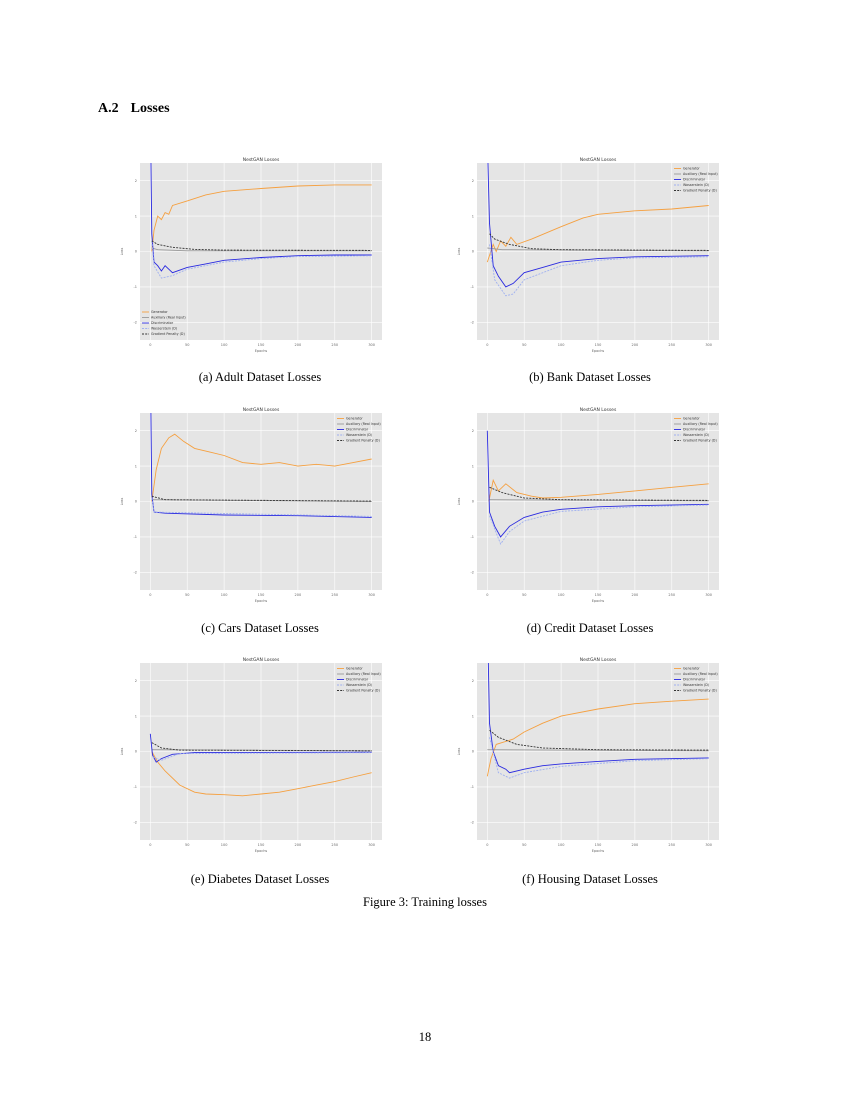 Image resolution: width=850 pixels, height=1100 pixels. What do you see at coordinates (134, 109) in the screenshot?
I see `section-heading: A.2 Losses` at bounding box center [134, 109].